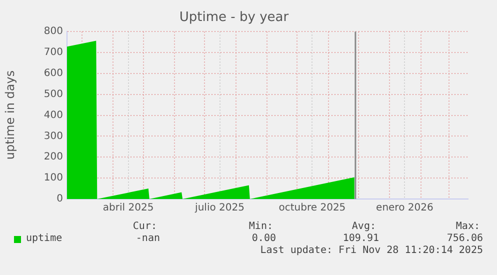  I want to click on text: Cur:, so click(144, 226).